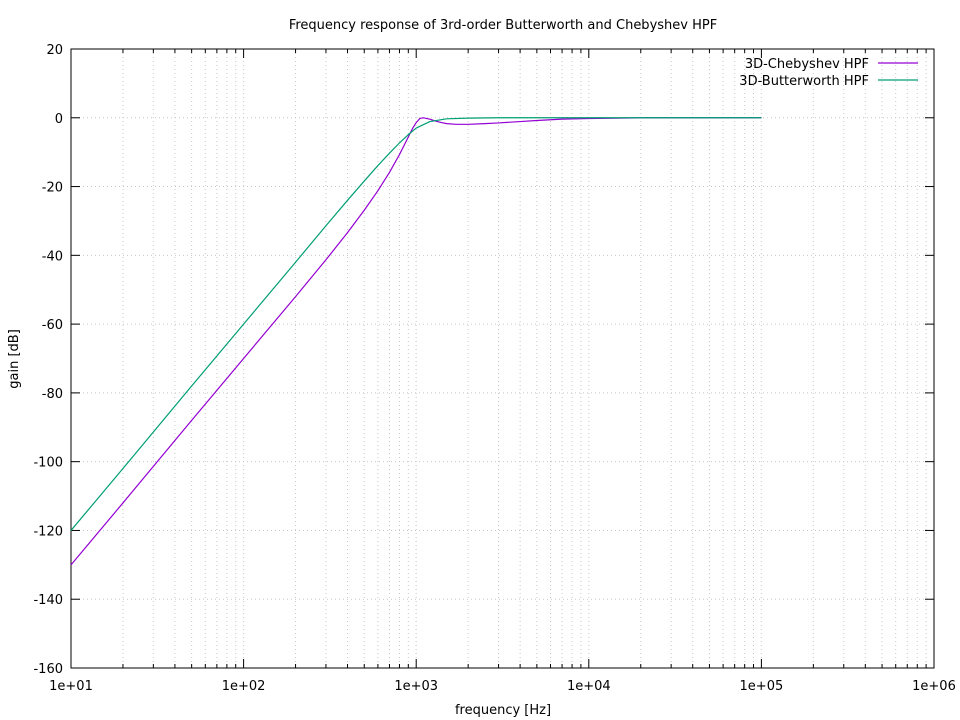 The width and height of the screenshot is (960, 720). I want to click on y-axis-label: gain [dB], so click(14, 359).